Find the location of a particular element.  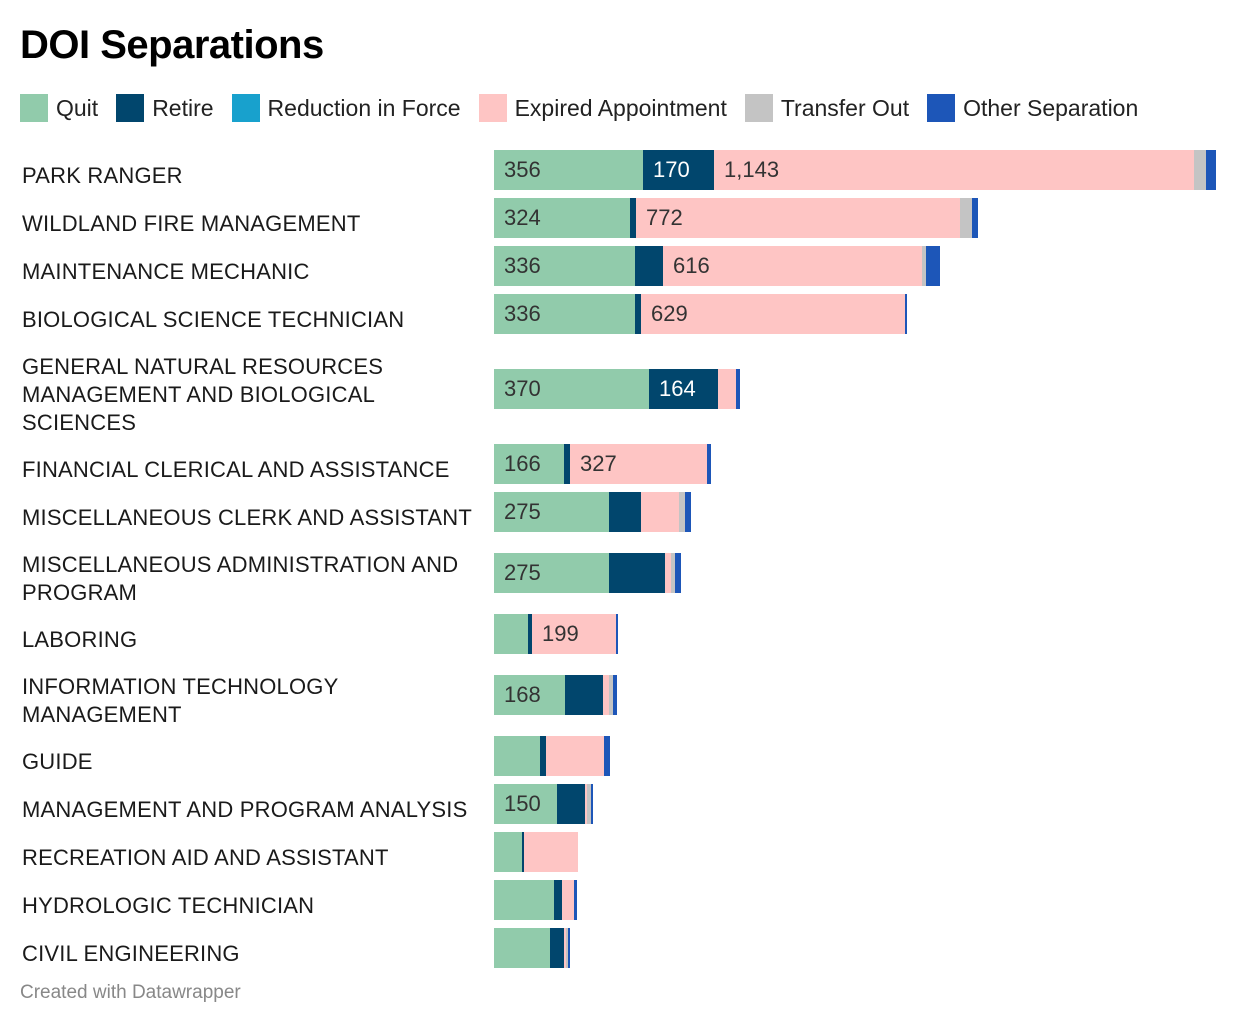

bar-segment-retire: 164 is located at coordinates (683, 389).